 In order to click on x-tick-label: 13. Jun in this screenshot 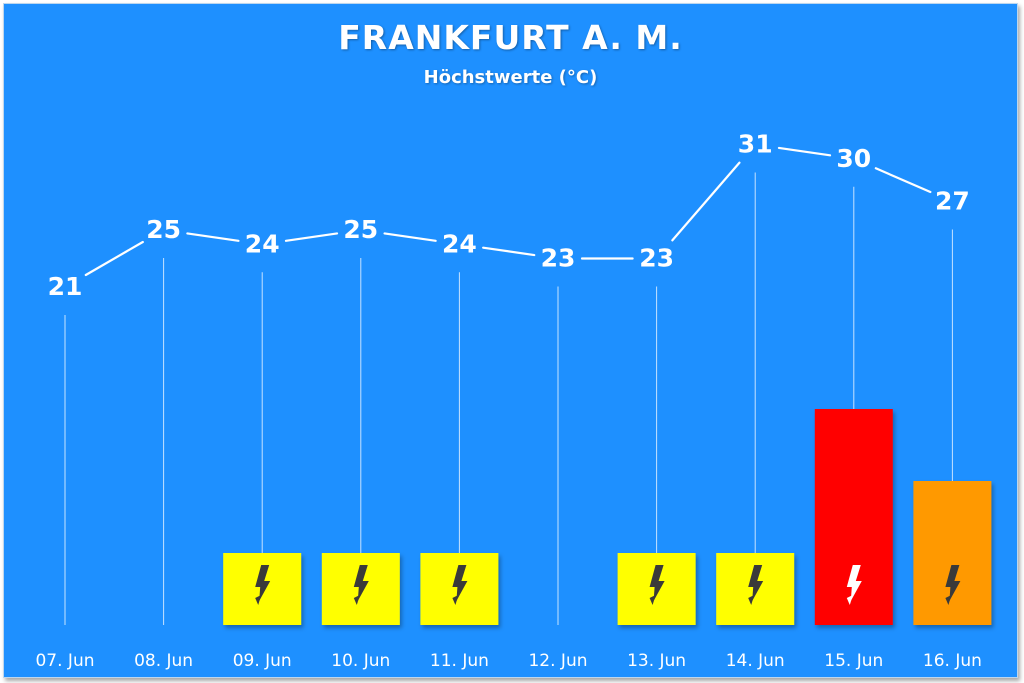, I will do `click(656, 661)`.